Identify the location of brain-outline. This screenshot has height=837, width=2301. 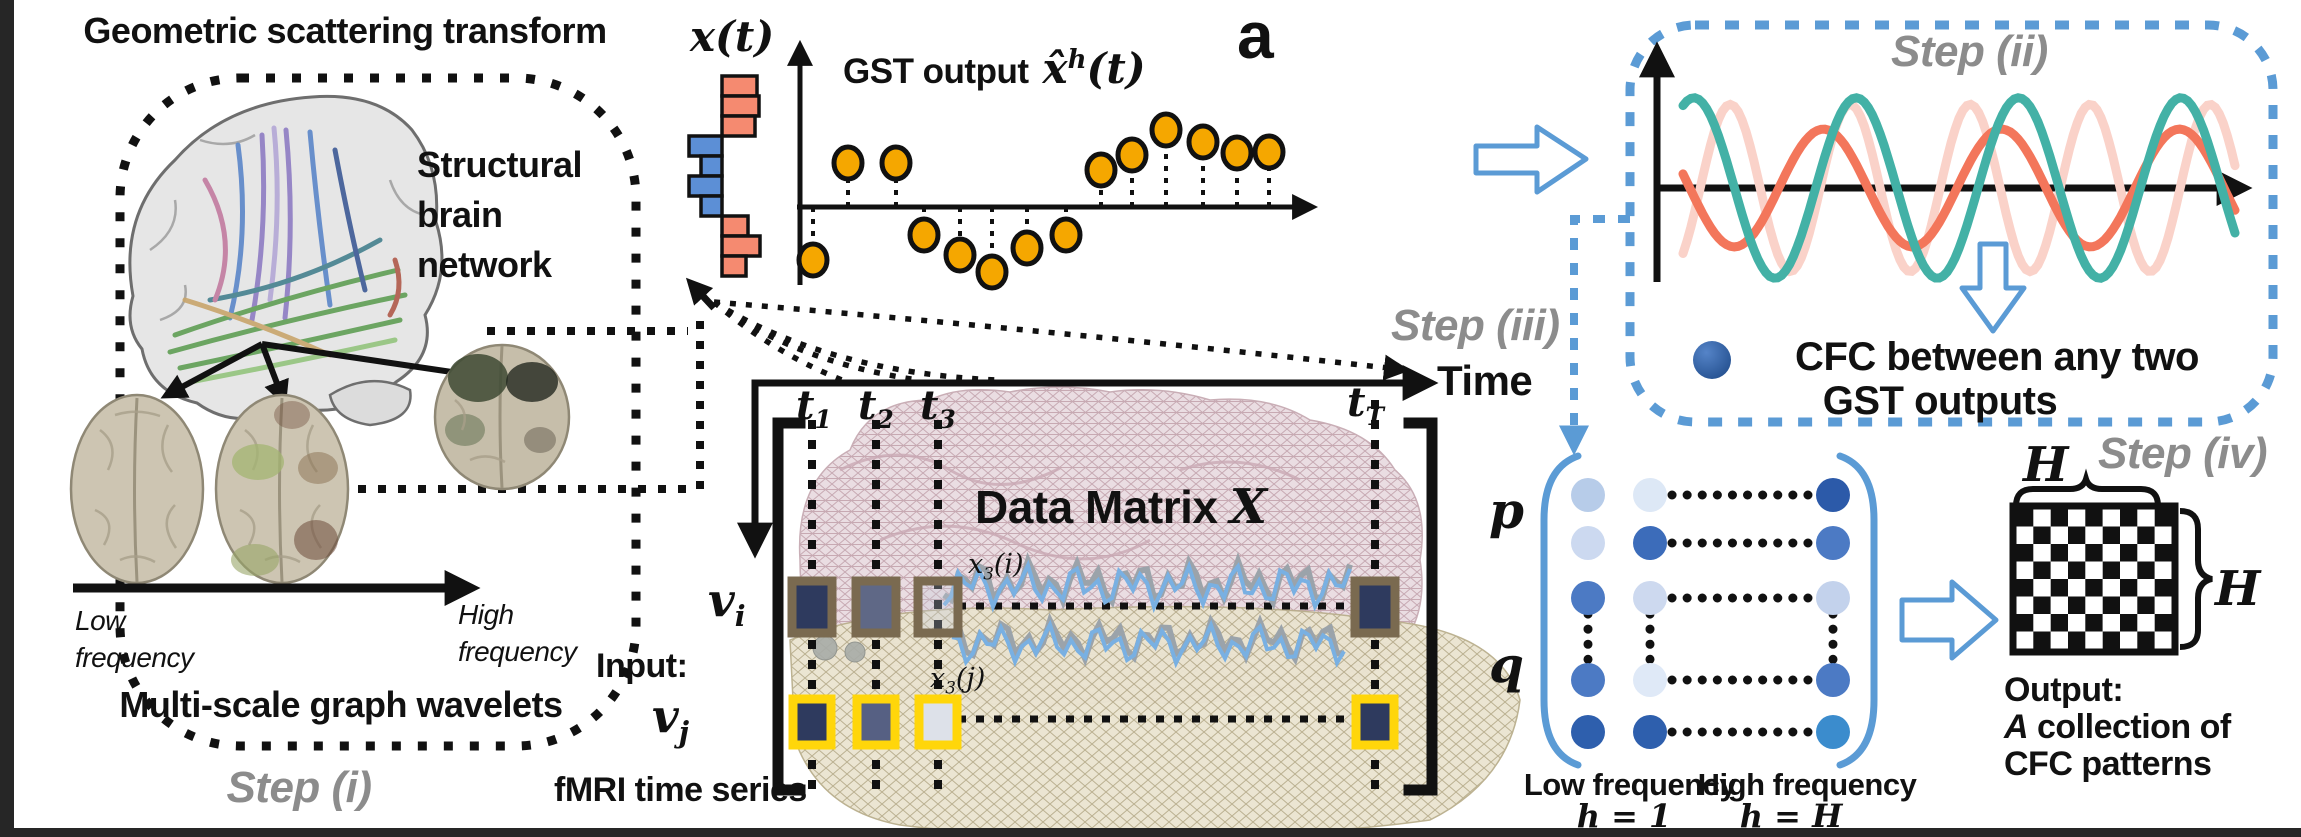
(286, 257).